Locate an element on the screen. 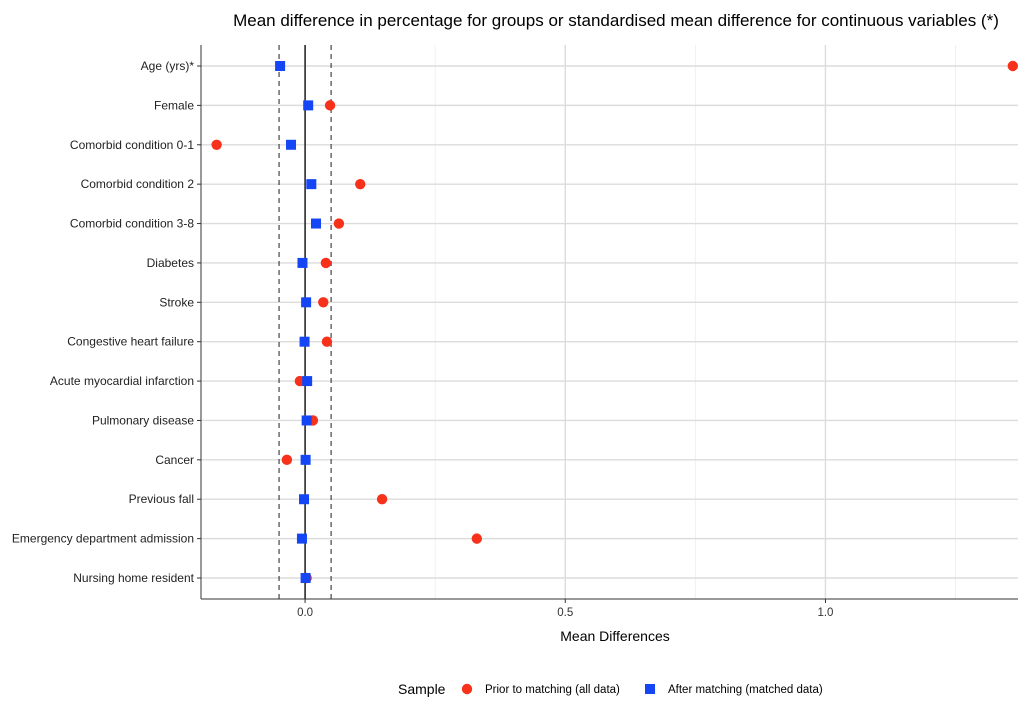 This screenshot has height=704, width=1028. legend-label-prior-matching: Prior to matching (all data) is located at coordinates (552, 690).